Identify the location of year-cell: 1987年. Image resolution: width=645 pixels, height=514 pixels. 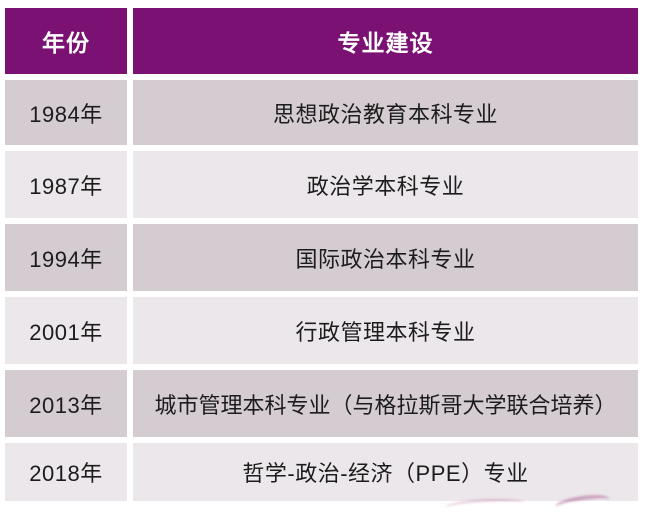
(66, 184).